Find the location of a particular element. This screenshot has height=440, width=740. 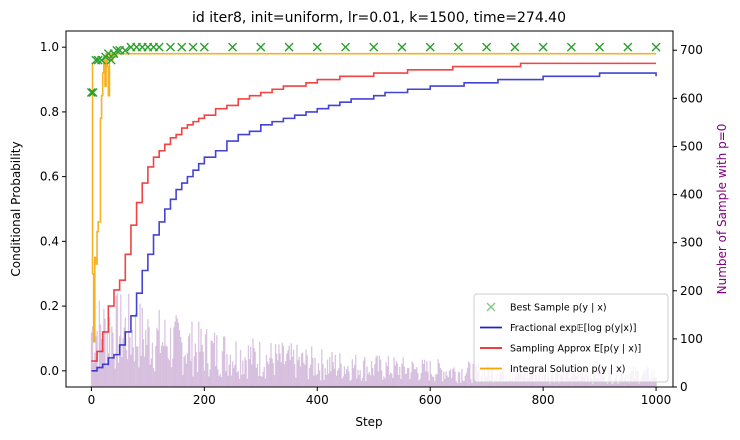

y-tick-label: 1.0 is located at coordinates (49, 47).